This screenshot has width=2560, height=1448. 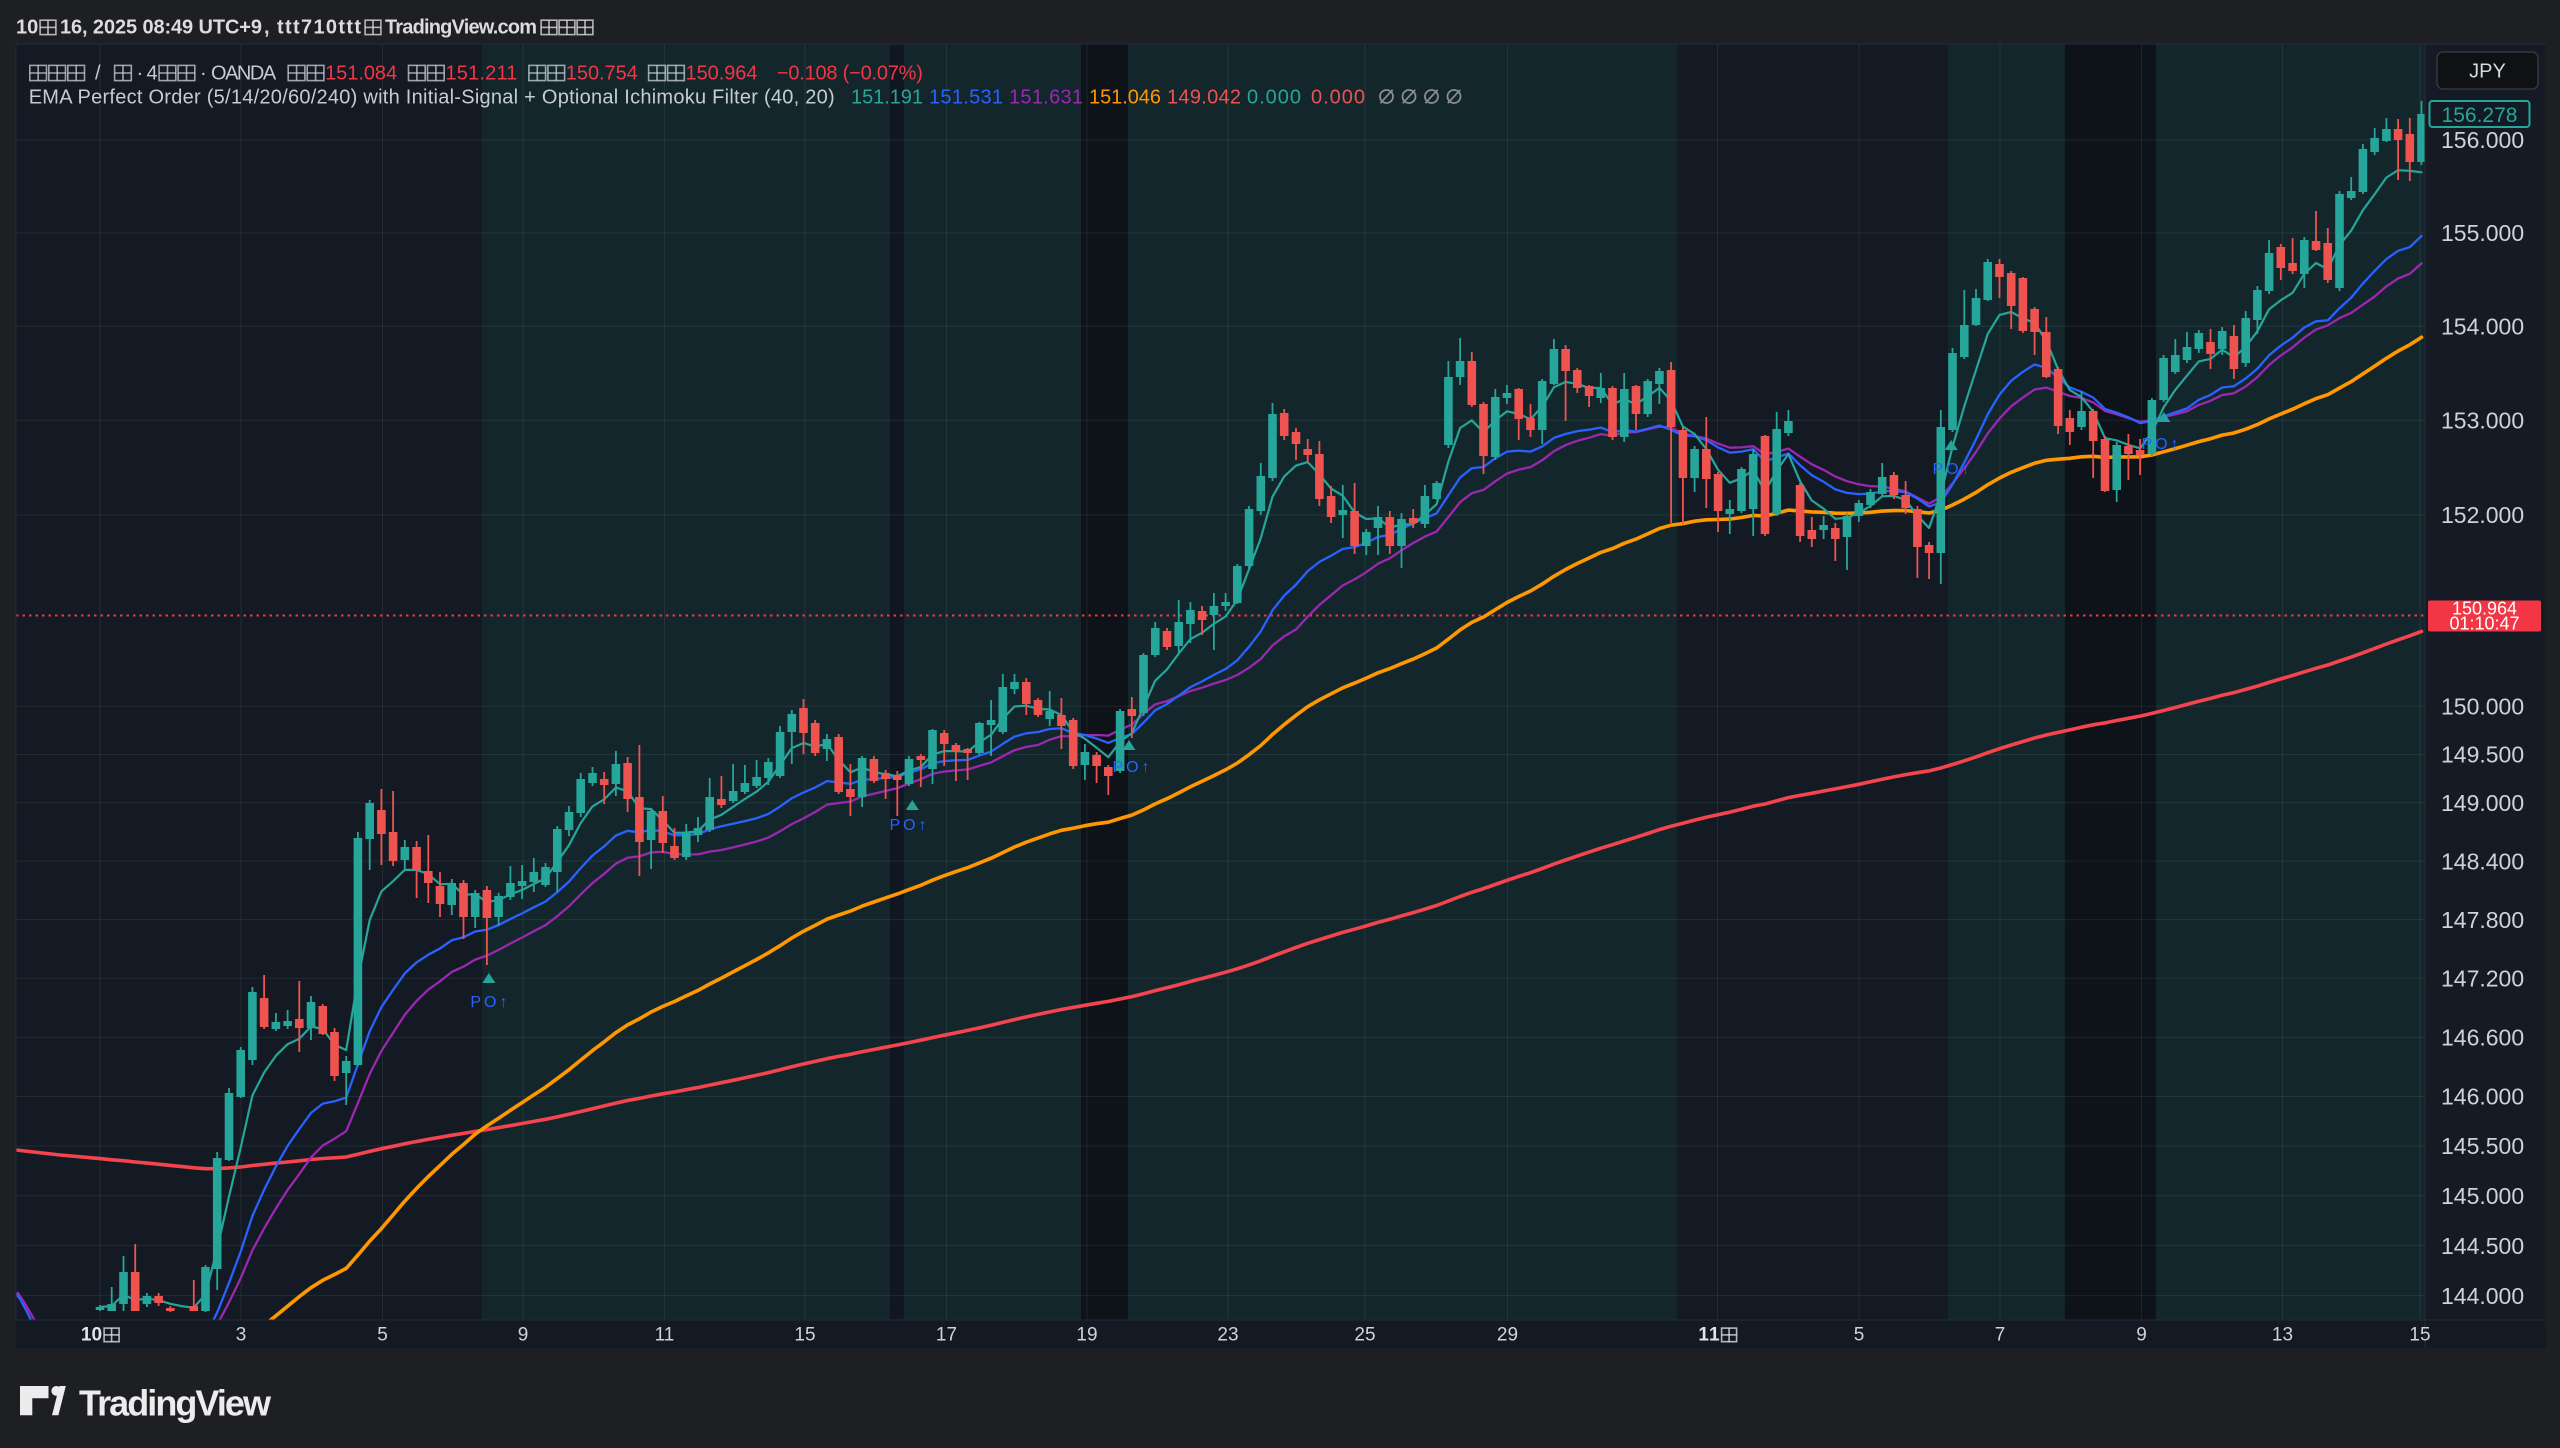 I want to click on svg-text: 144.500, so click(x=2482, y=1246).